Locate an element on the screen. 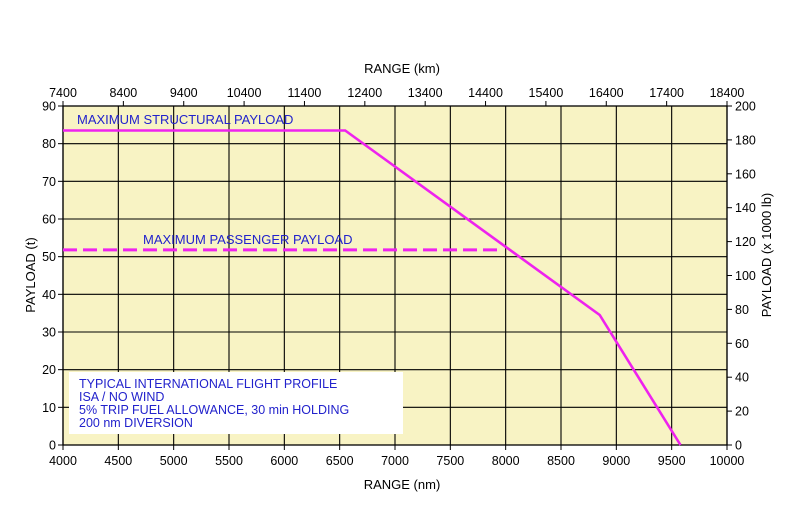 The width and height of the screenshot is (786, 529). tick-label-right: 20 is located at coordinates (742, 412).